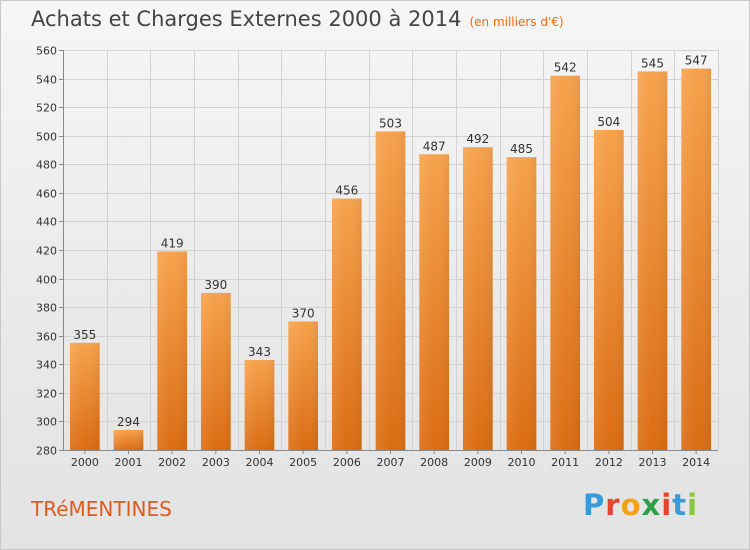 The image size is (750, 550). What do you see at coordinates (609, 462) in the screenshot?
I see `x-tick-label: 2012` at bounding box center [609, 462].